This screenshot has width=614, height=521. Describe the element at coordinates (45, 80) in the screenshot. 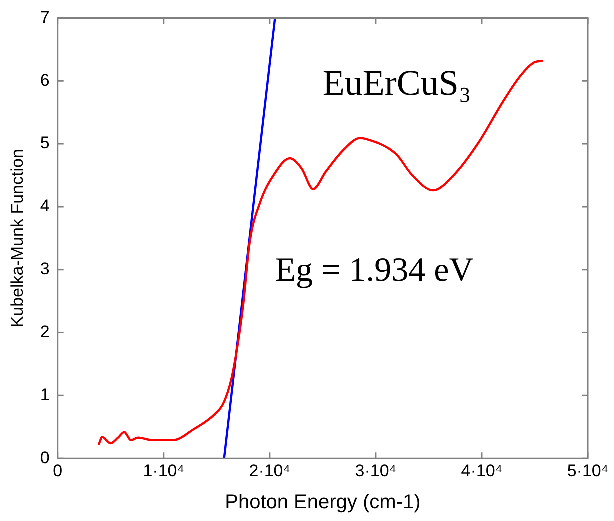

I see `y-tick-label: 6` at that location.